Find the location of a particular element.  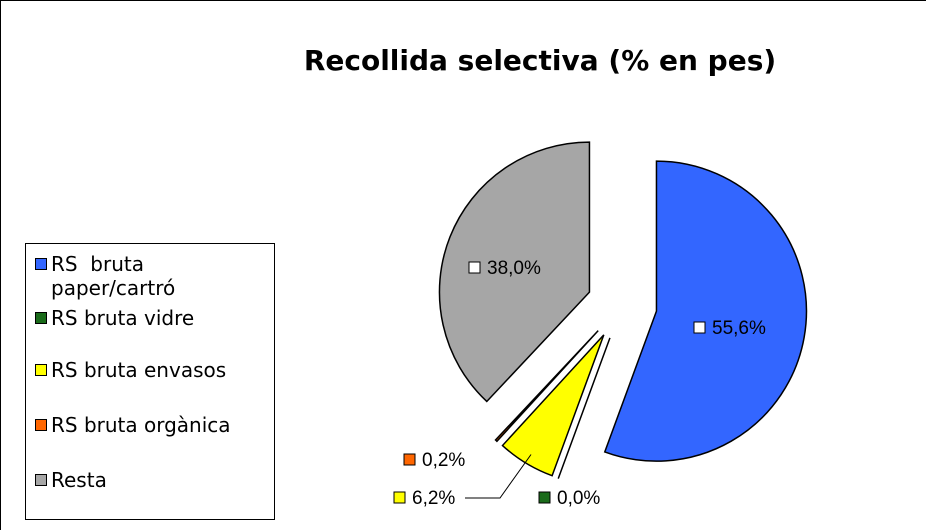

legend-label: RS bruta orgànica is located at coordinates (141, 425).